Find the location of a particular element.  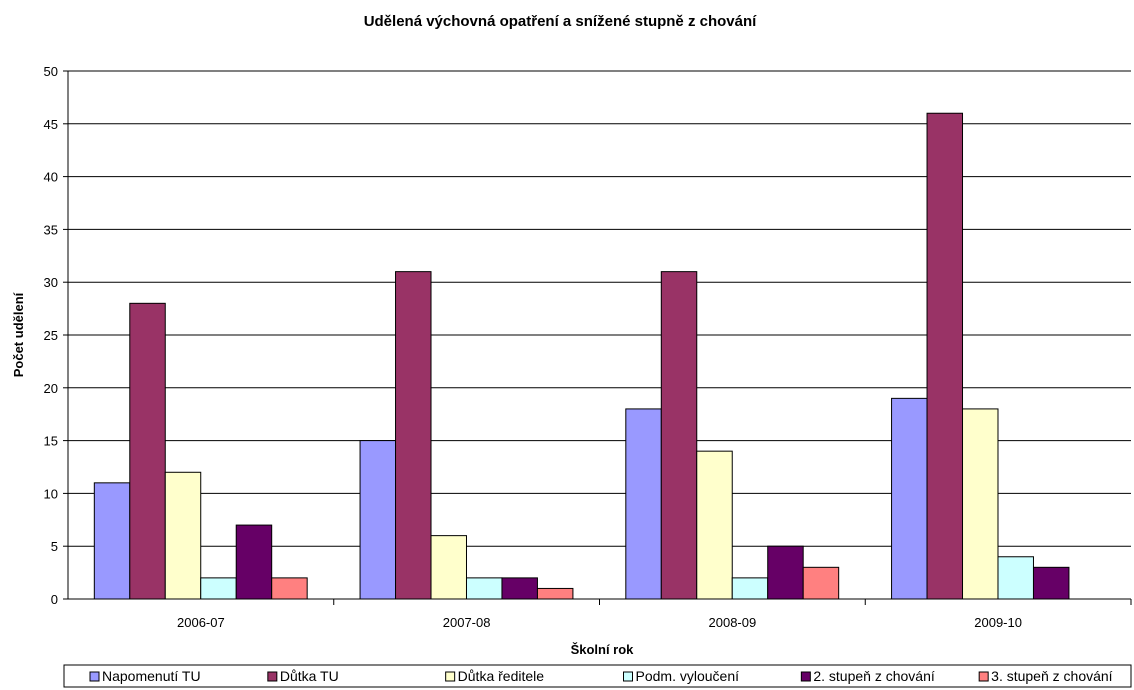

x-tick-label: 2008-09 is located at coordinates (733, 622).